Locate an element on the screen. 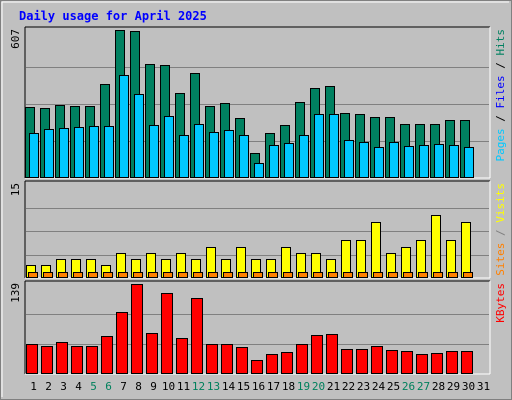  x-tick-label-day-26: 26 is located at coordinates (408, 386).